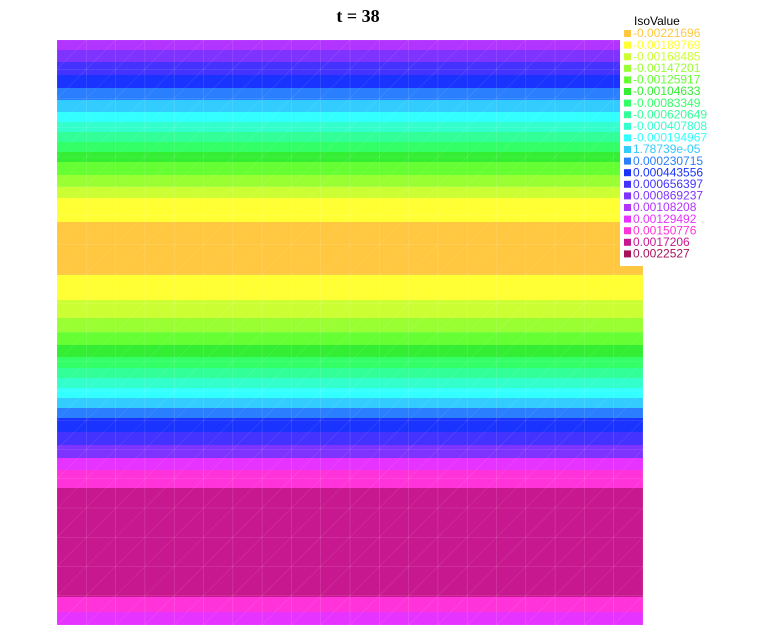 The width and height of the screenshot is (767, 633). What do you see at coordinates (668, 161) in the screenshot?
I see `legend-label: 0.000230715` at bounding box center [668, 161].